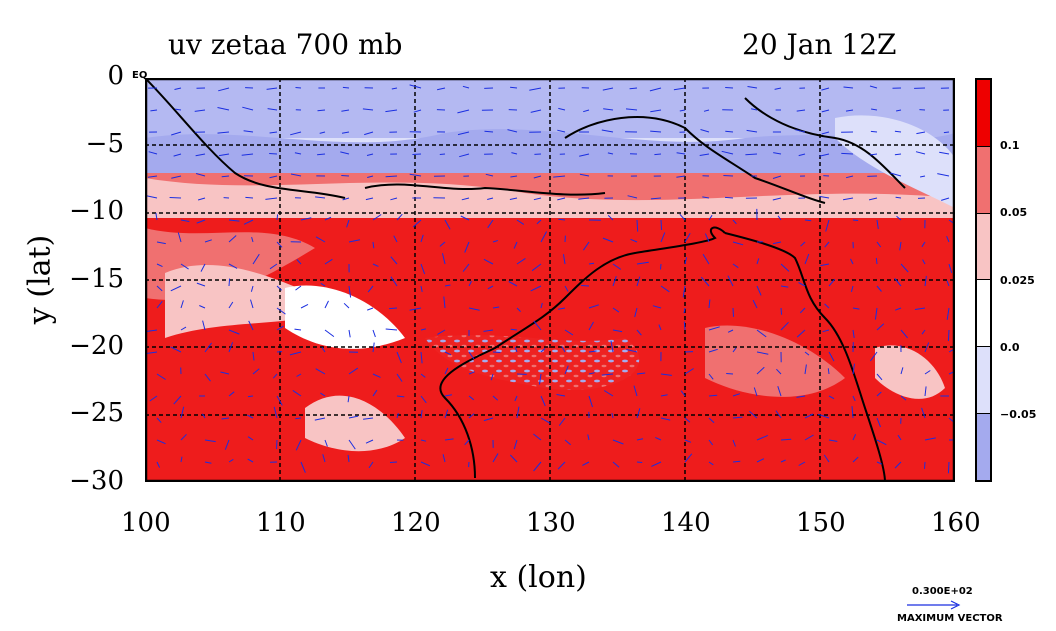  What do you see at coordinates (1018, 414) in the screenshot?
I see `colorbar-label: −0.05` at bounding box center [1018, 414].